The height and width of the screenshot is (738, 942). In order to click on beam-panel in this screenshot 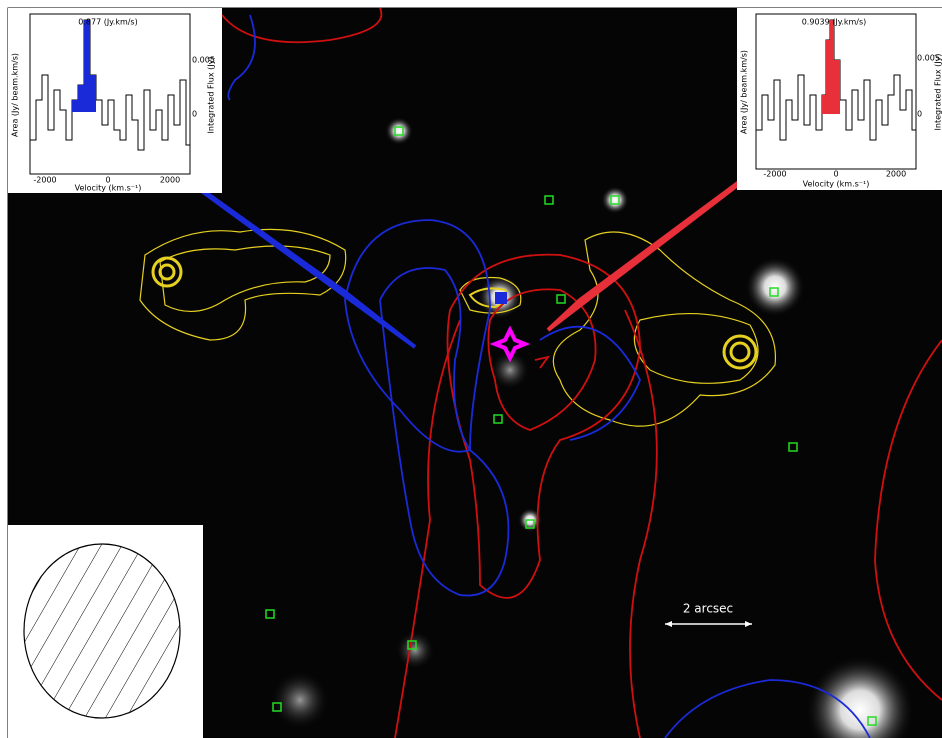, I will do `click(105, 631)`.